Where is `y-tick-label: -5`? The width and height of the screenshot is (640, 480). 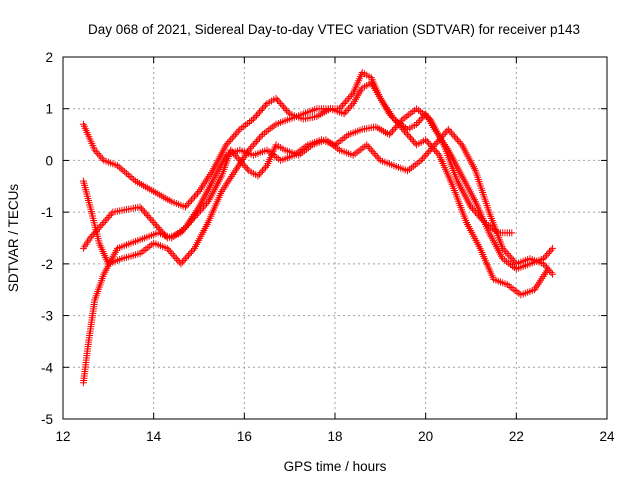
y-tick-label: -5 is located at coordinates (47, 419).